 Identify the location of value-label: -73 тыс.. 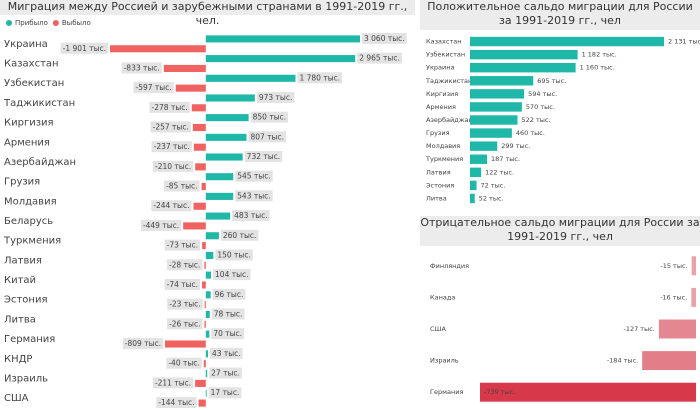
(182, 245).